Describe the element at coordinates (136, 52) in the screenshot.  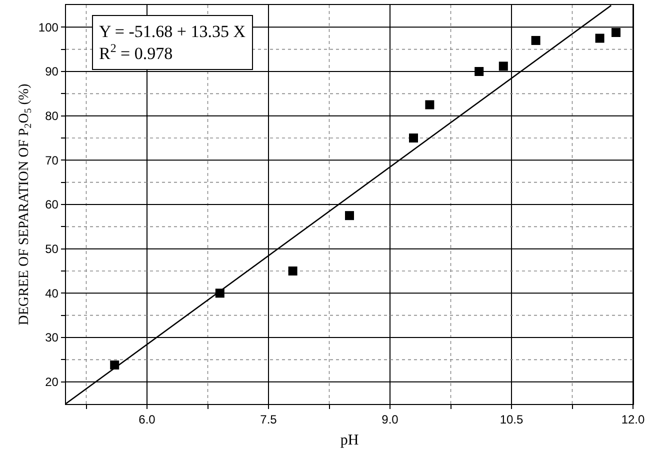
I see `annotation: R$^{2}$ = 0.978` at that location.